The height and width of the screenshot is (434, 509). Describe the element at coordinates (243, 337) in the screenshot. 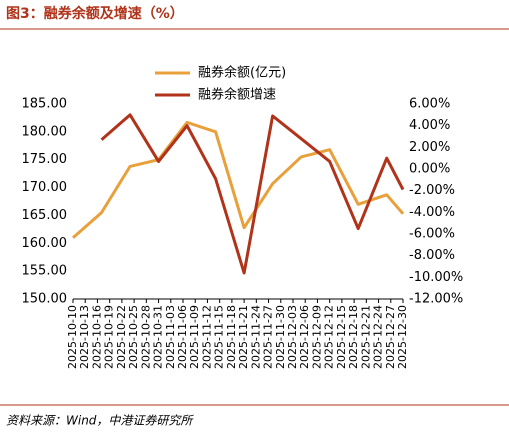

I see `x-tick-label: 2025-11-21` at that location.